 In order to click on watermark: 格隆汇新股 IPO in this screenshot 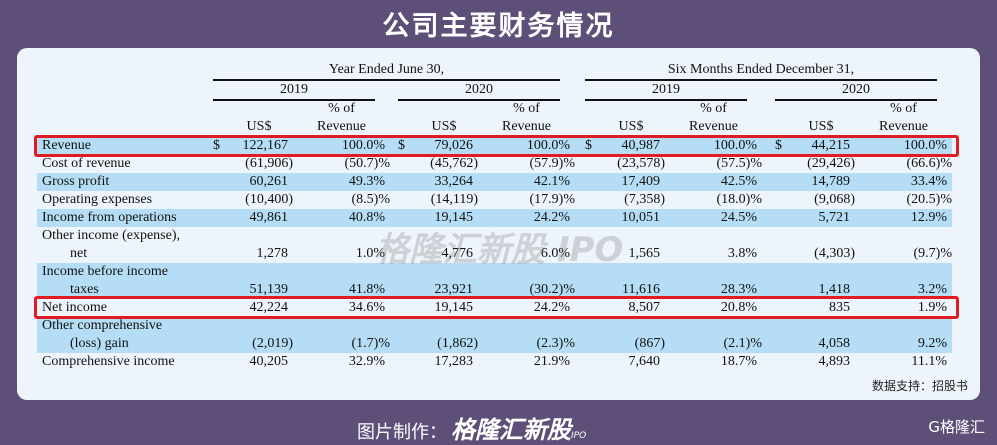, I will do `click(499, 250)`.